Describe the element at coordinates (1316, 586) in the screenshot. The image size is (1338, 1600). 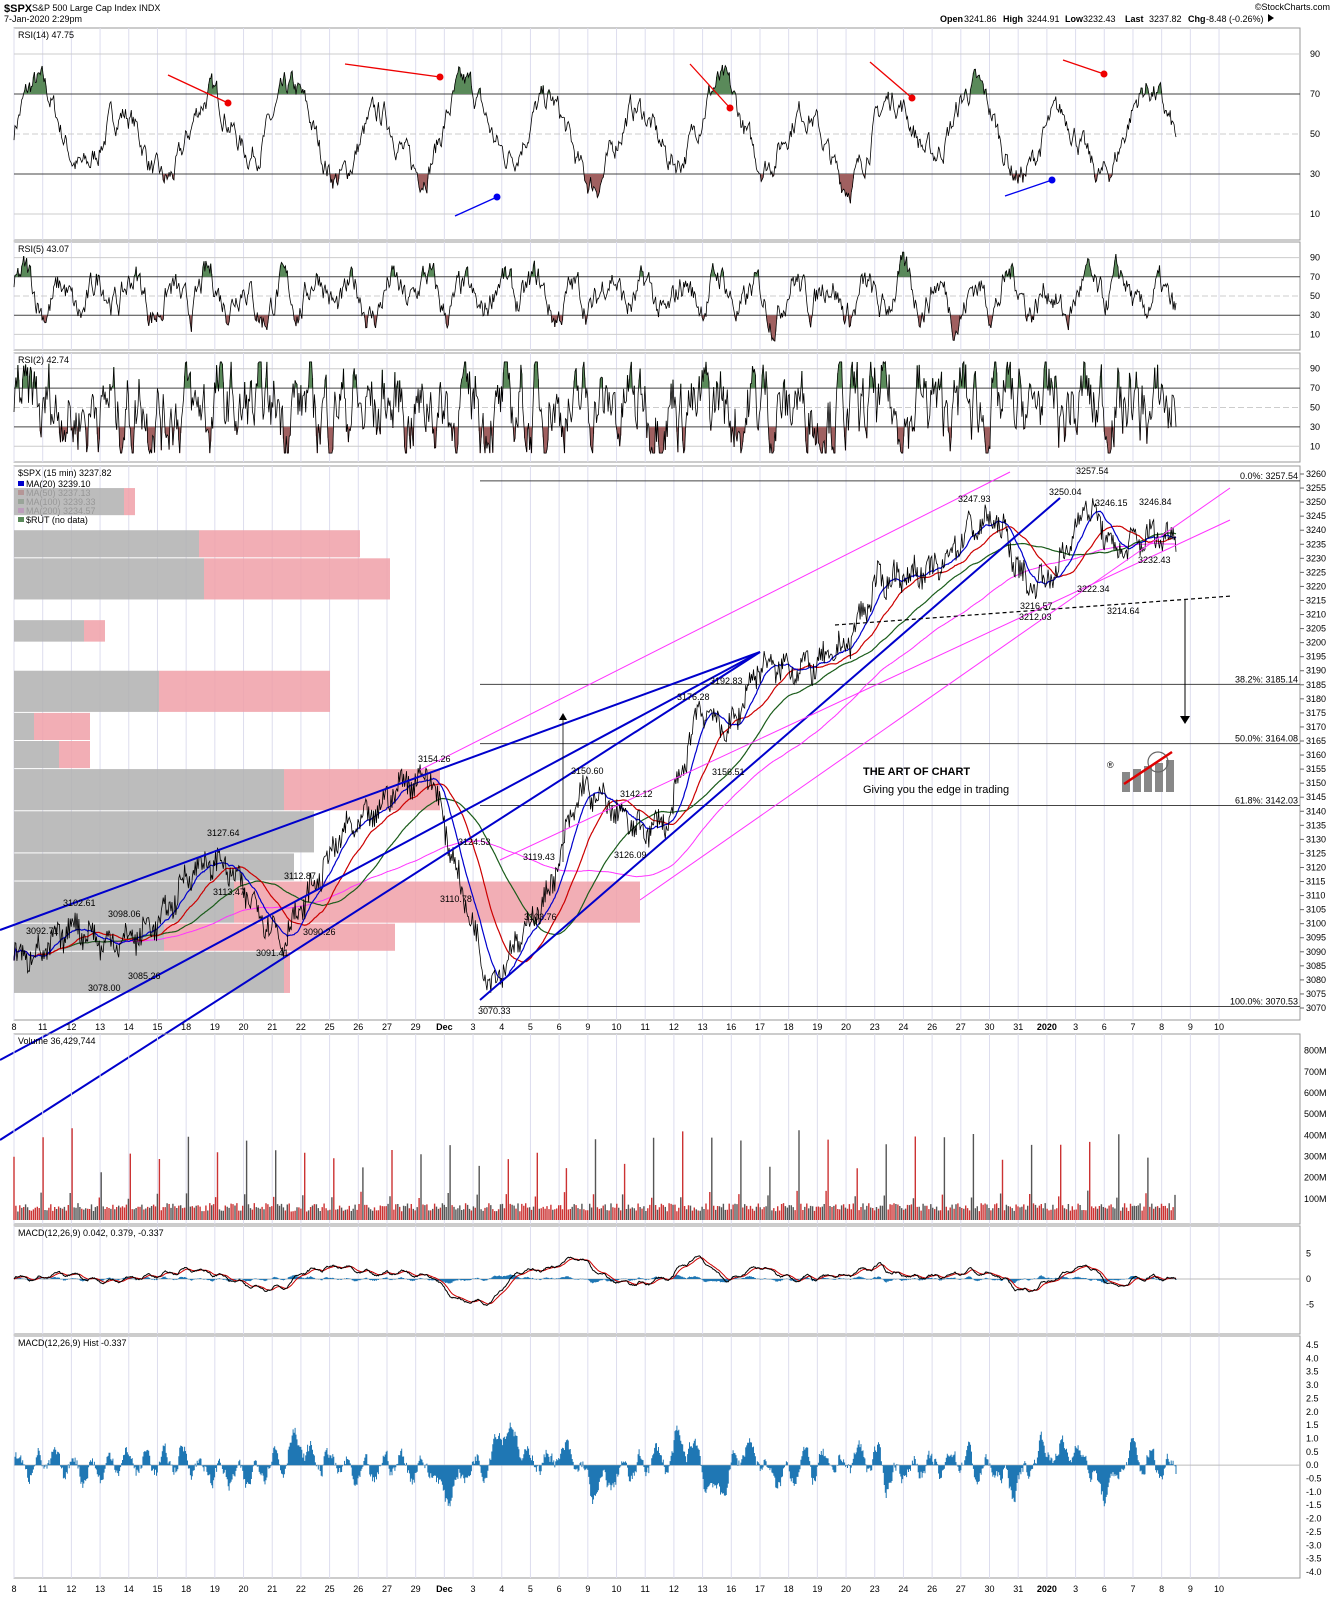
I see `price-tick: 3220` at that location.